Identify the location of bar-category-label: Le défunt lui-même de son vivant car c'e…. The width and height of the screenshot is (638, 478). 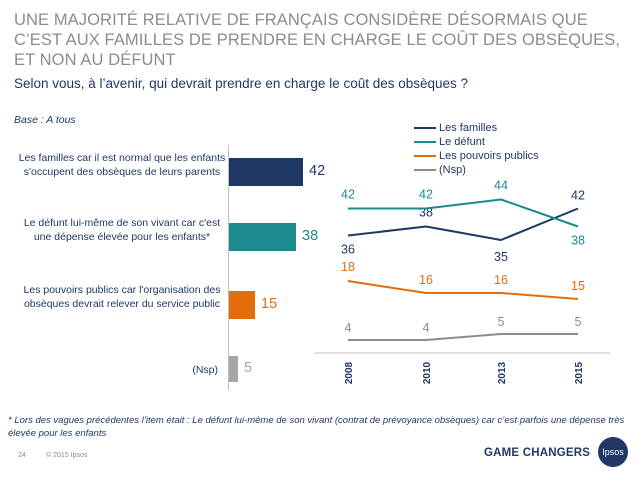
(122, 230).